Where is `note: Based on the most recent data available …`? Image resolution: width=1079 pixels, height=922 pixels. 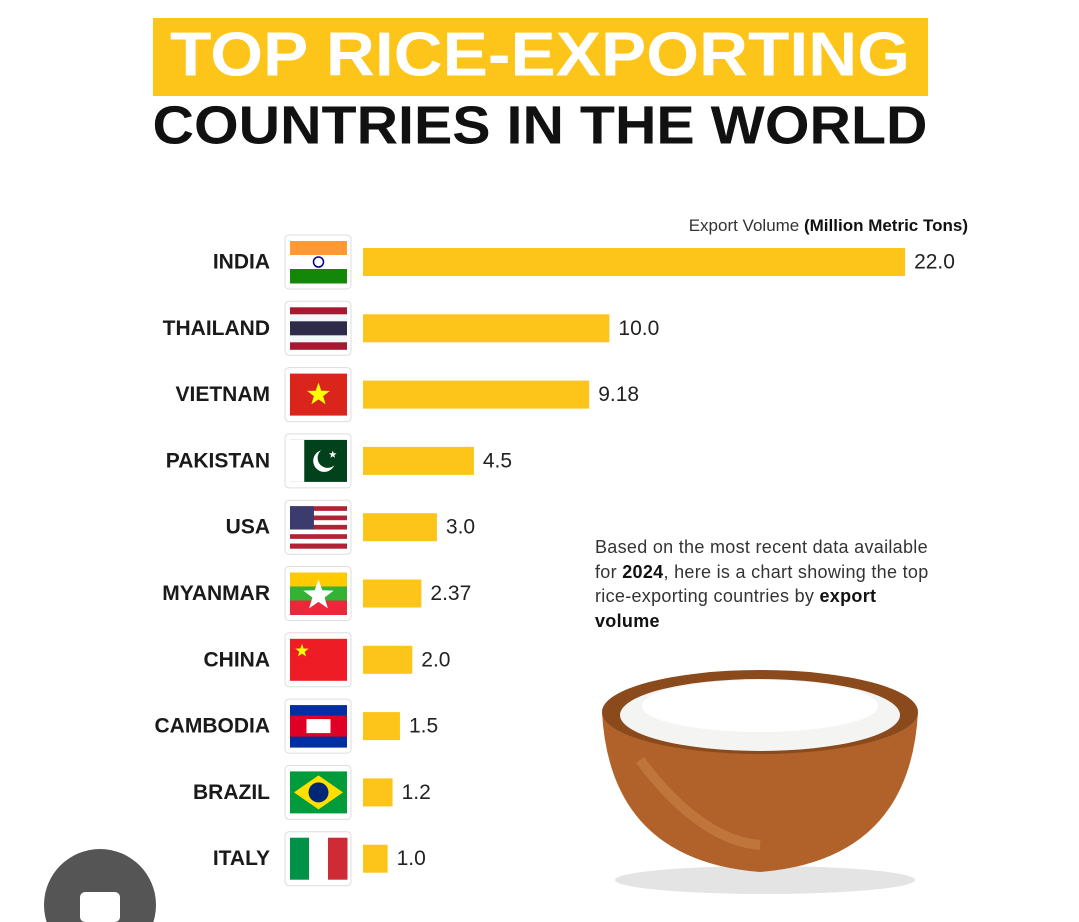 note: Based on the most recent data available … is located at coordinates (767, 584).